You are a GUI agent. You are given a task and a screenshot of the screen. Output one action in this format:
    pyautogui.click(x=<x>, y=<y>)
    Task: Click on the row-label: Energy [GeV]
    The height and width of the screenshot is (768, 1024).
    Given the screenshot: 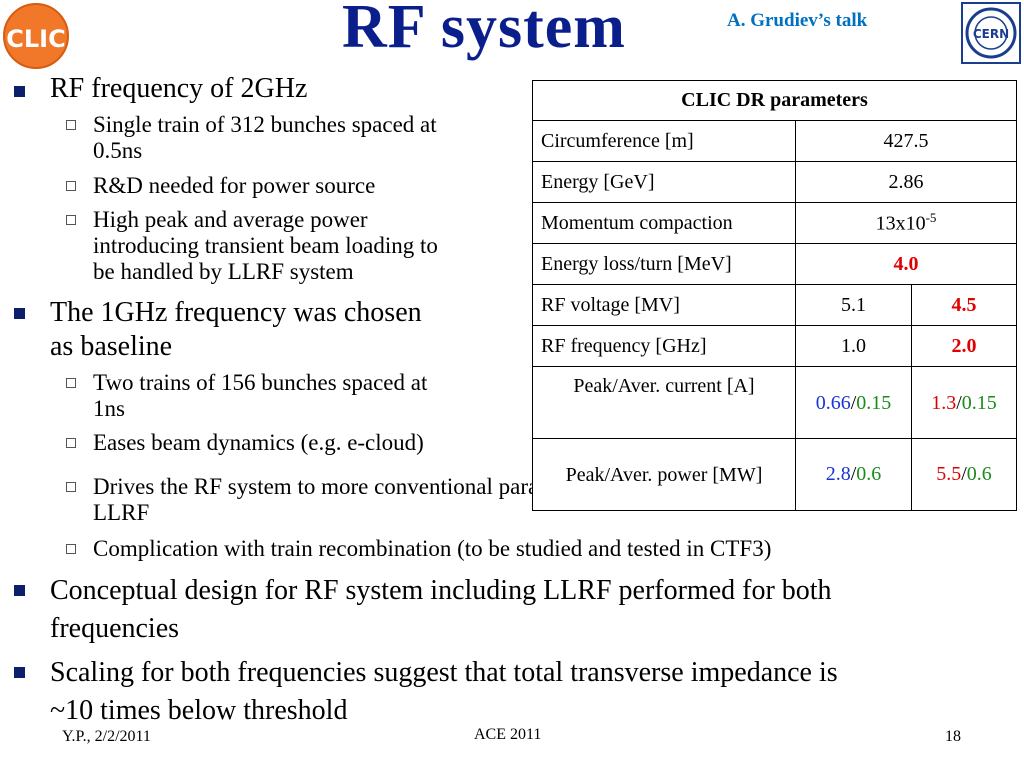 What is the action you would take?
    pyautogui.click(x=664, y=182)
    